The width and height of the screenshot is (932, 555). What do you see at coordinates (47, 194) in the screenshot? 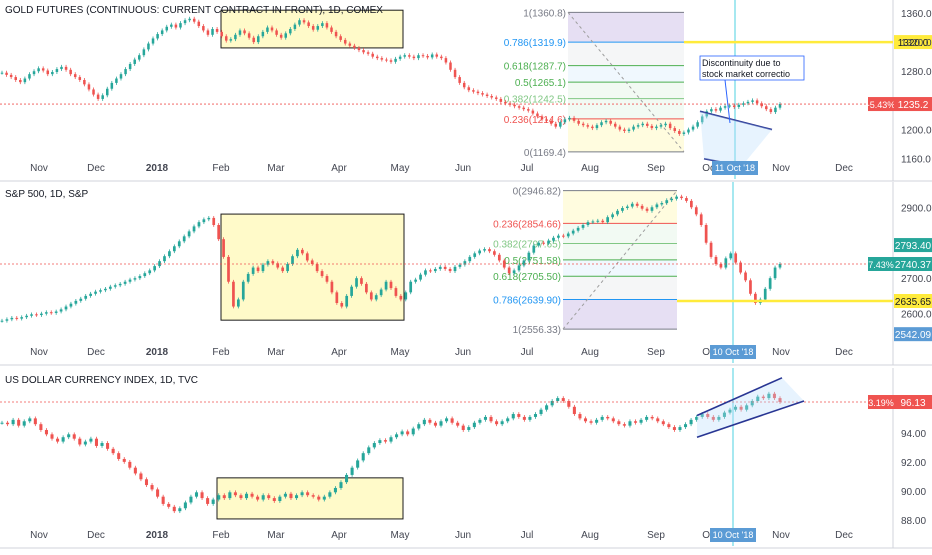
I see `chart-title: S&P 500, 1D, S&P` at bounding box center [47, 194].